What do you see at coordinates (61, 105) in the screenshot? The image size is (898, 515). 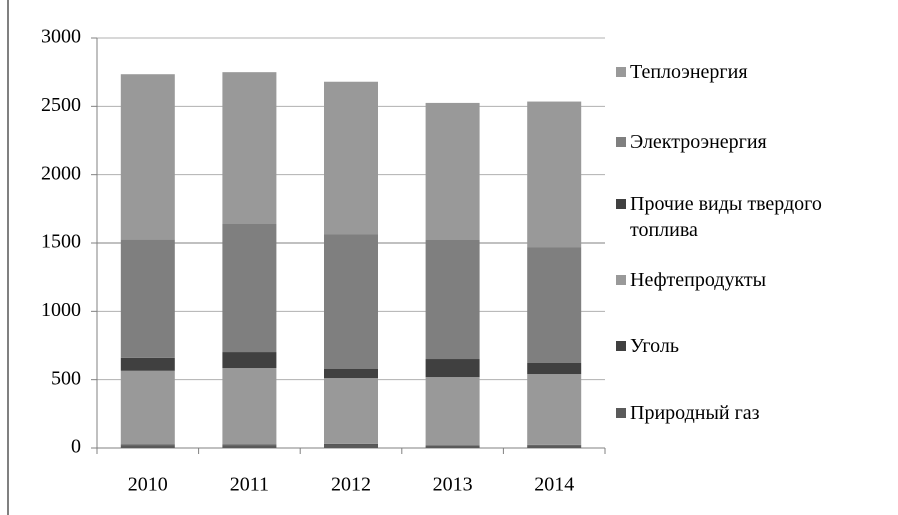 I see `y-tick-label: 2500` at bounding box center [61, 105].